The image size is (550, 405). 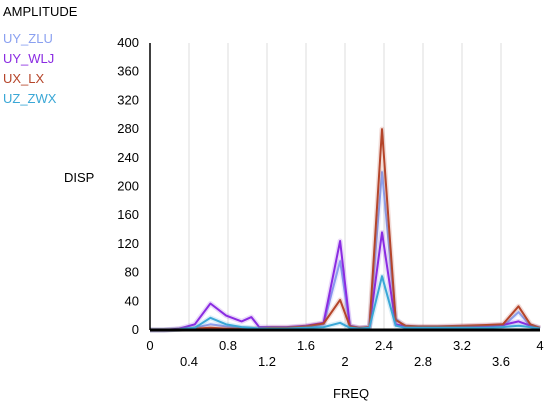 I want to click on x-tick-label: 2.4, so click(x=384, y=345).